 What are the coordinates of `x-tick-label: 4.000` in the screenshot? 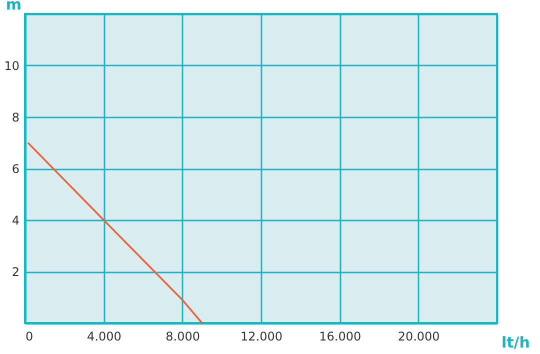 It's located at (104, 337).